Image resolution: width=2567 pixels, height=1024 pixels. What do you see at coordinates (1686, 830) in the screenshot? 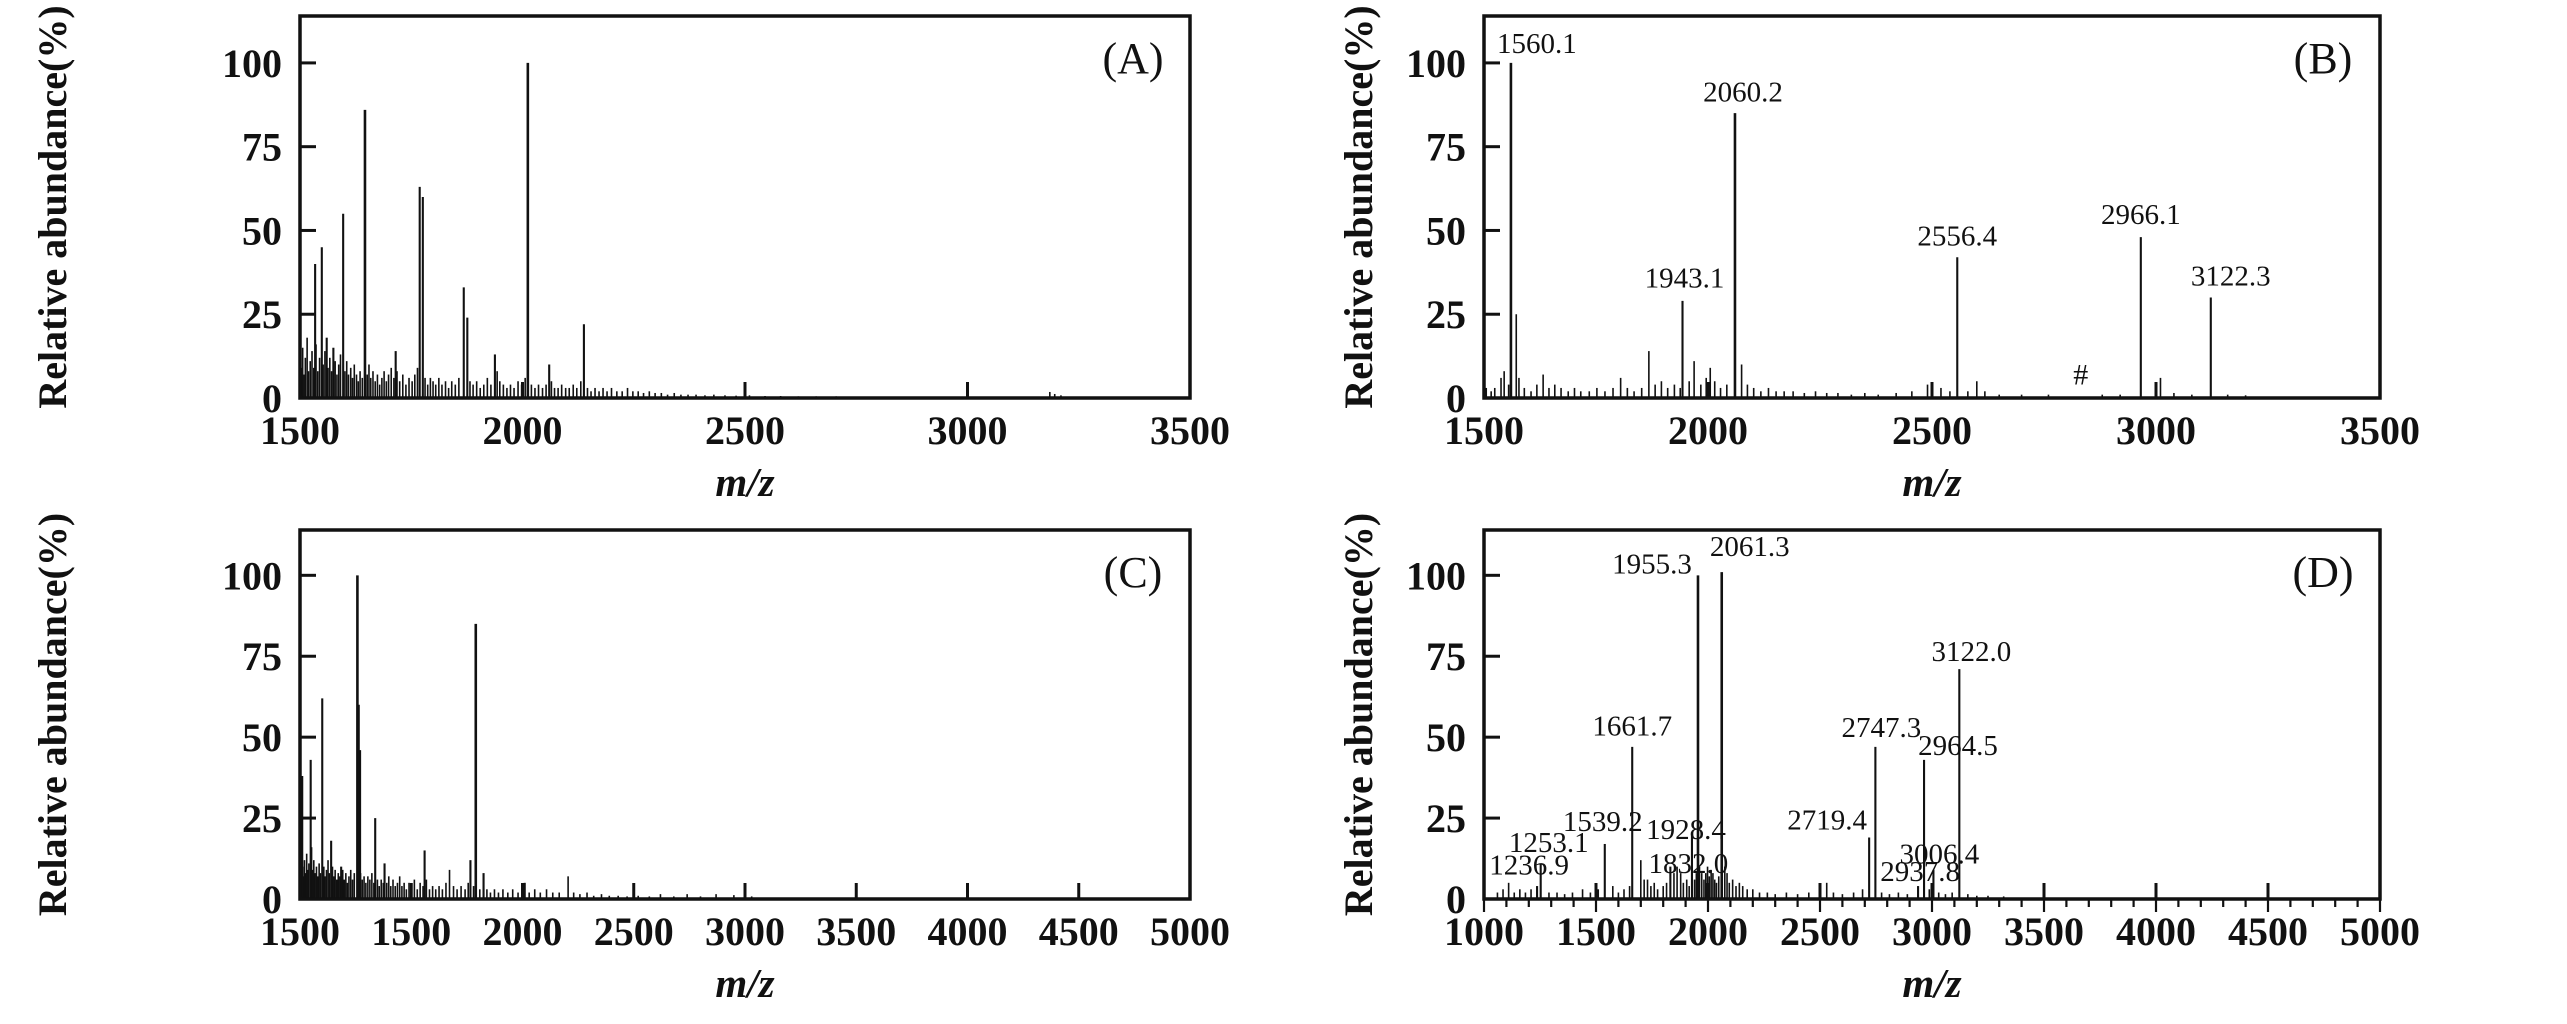
I see `peak-value-label: 1928.4` at bounding box center [1686, 830].